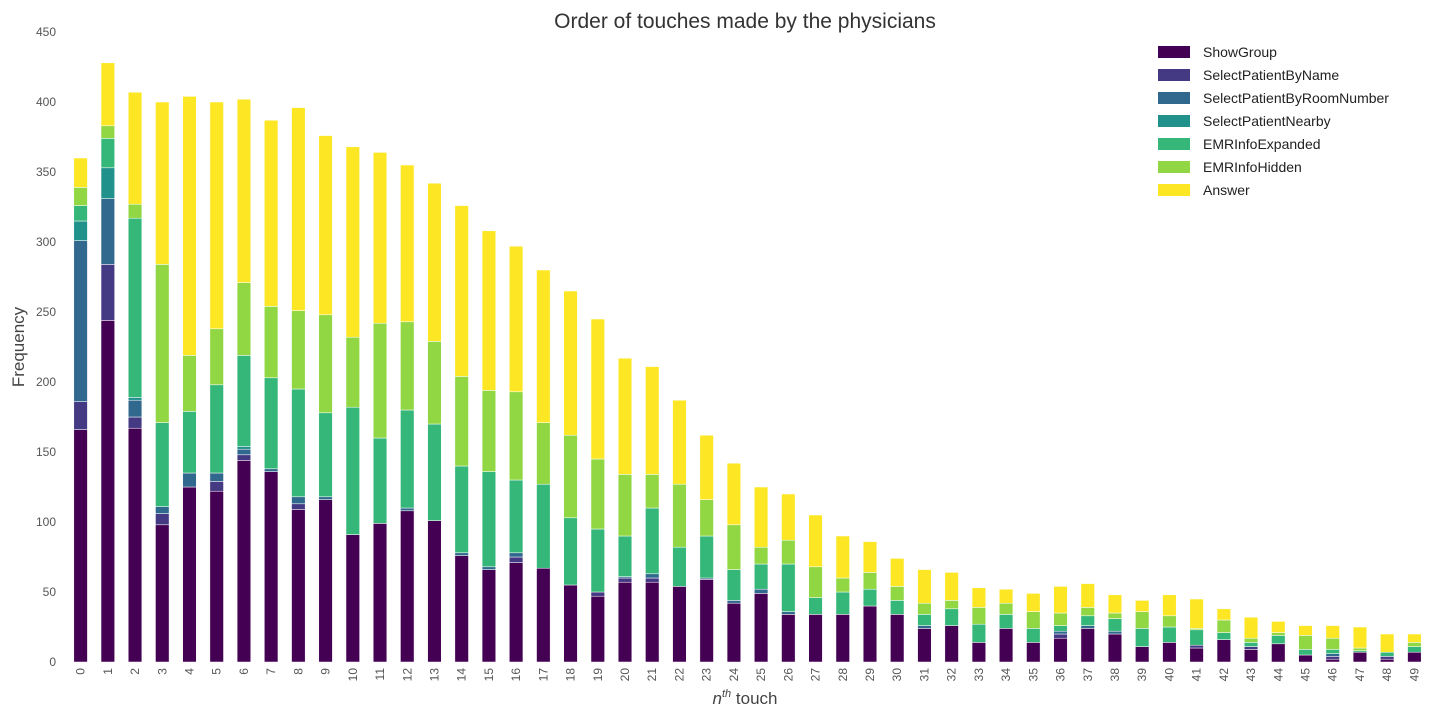  I want to click on y-tick-label: 0, so click(52, 662).